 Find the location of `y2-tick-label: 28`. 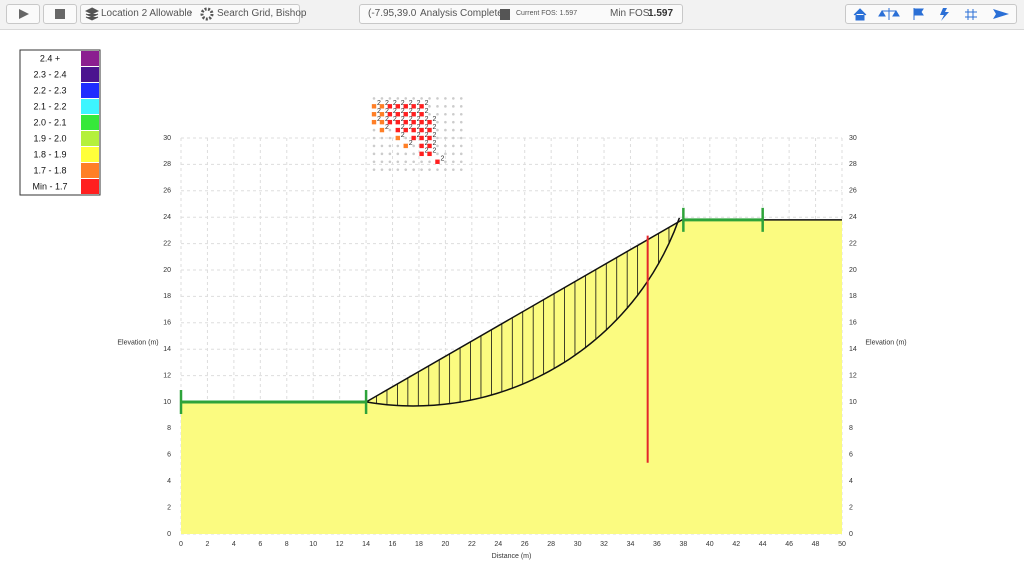

y2-tick-label: 28 is located at coordinates (853, 164).